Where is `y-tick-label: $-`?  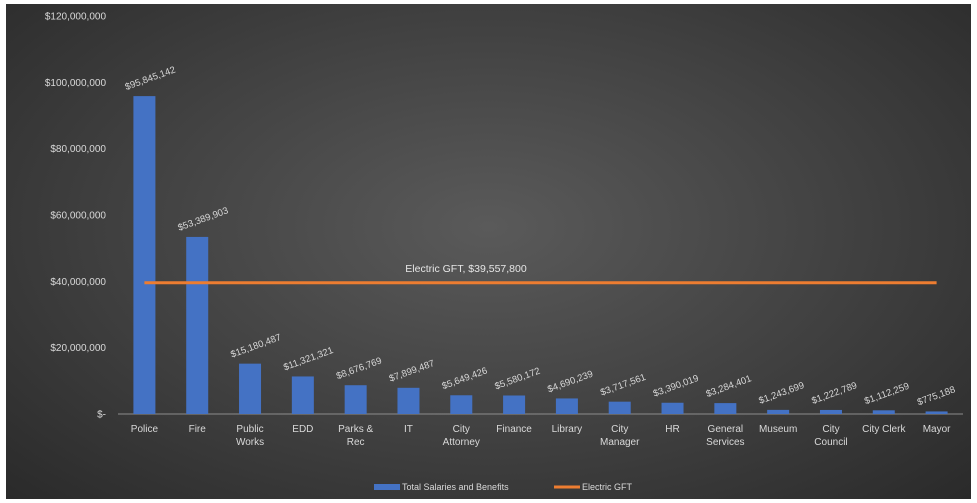
y-tick-label: $- is located at coordinates (101, 415).